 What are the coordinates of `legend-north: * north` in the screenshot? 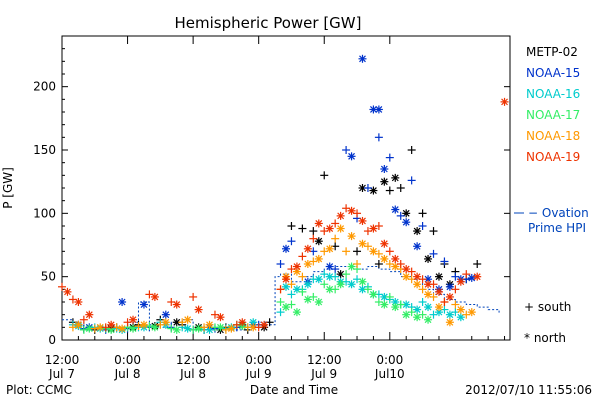 It's located at (545, 338).